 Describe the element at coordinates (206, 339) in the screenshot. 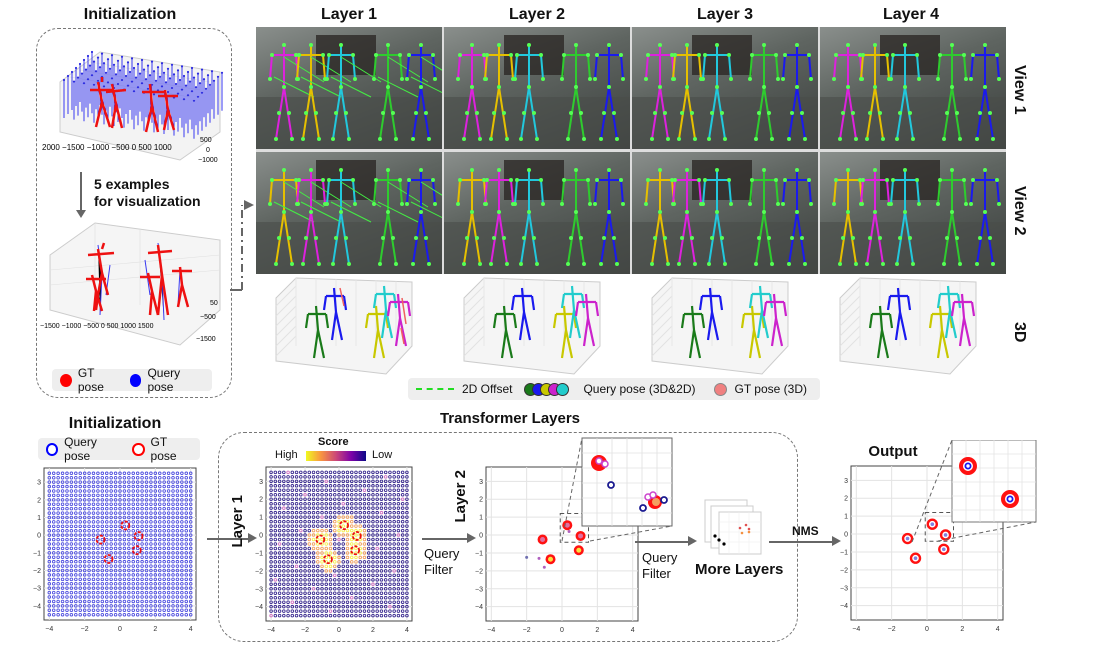

I see `svg-text: −1500` at that location.